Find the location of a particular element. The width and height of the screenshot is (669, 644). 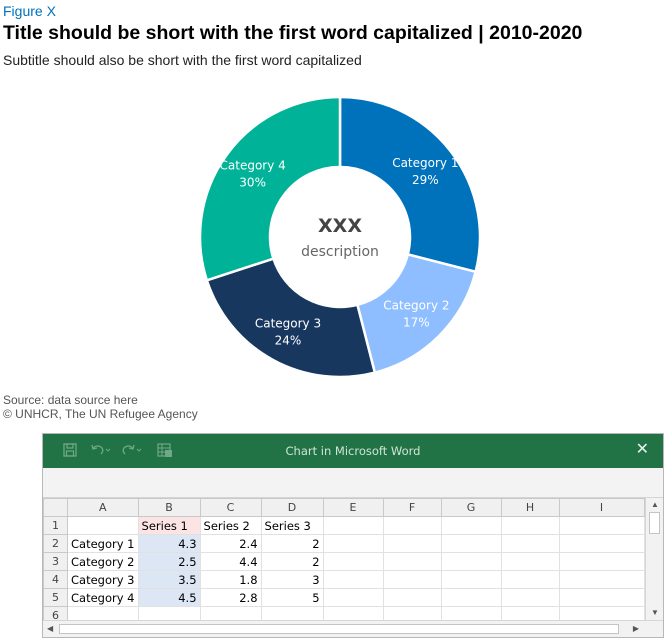

cell-e3 is located at coordinates (353, 561).